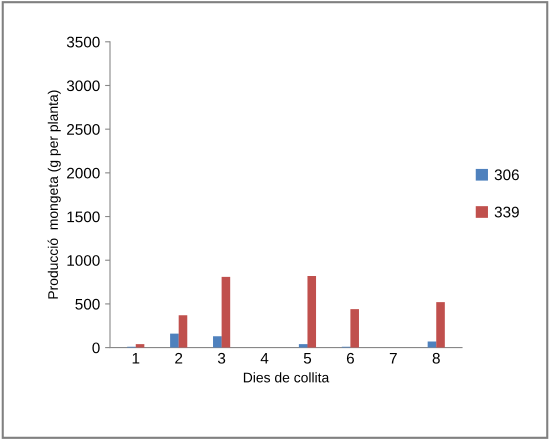  I want to click on x-tick-label: 2, so click(178, 358).